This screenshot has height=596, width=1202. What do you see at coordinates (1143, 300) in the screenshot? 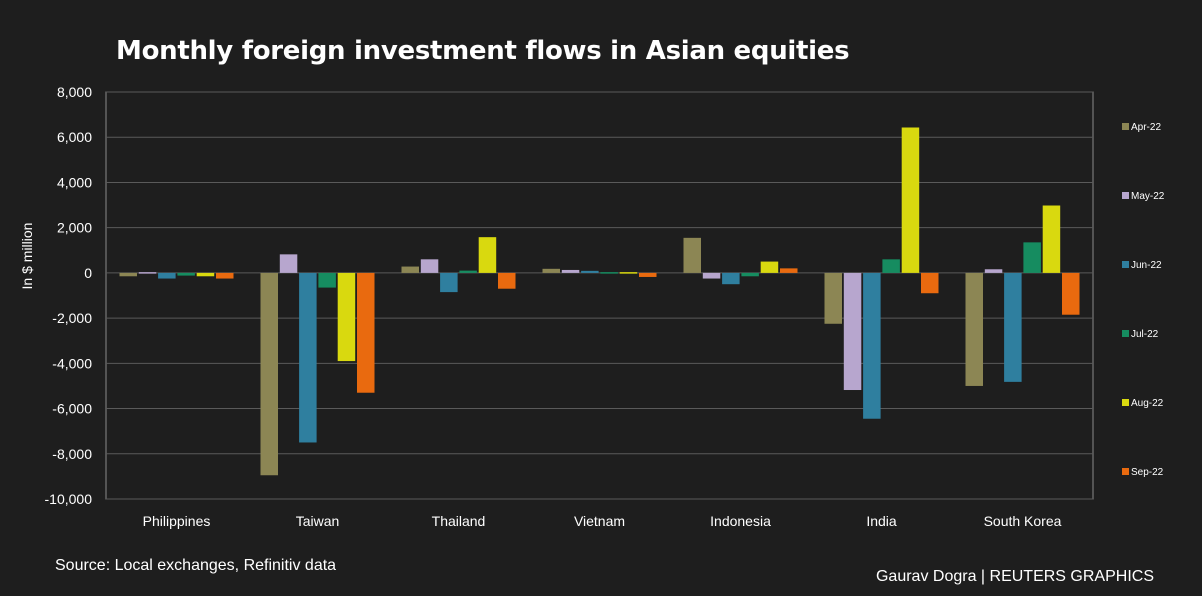
I see `legend: Apr-22 May-22 Jun-22 Jul-22 Aug-22 Sep-22` at bounding box center [1143, 300].